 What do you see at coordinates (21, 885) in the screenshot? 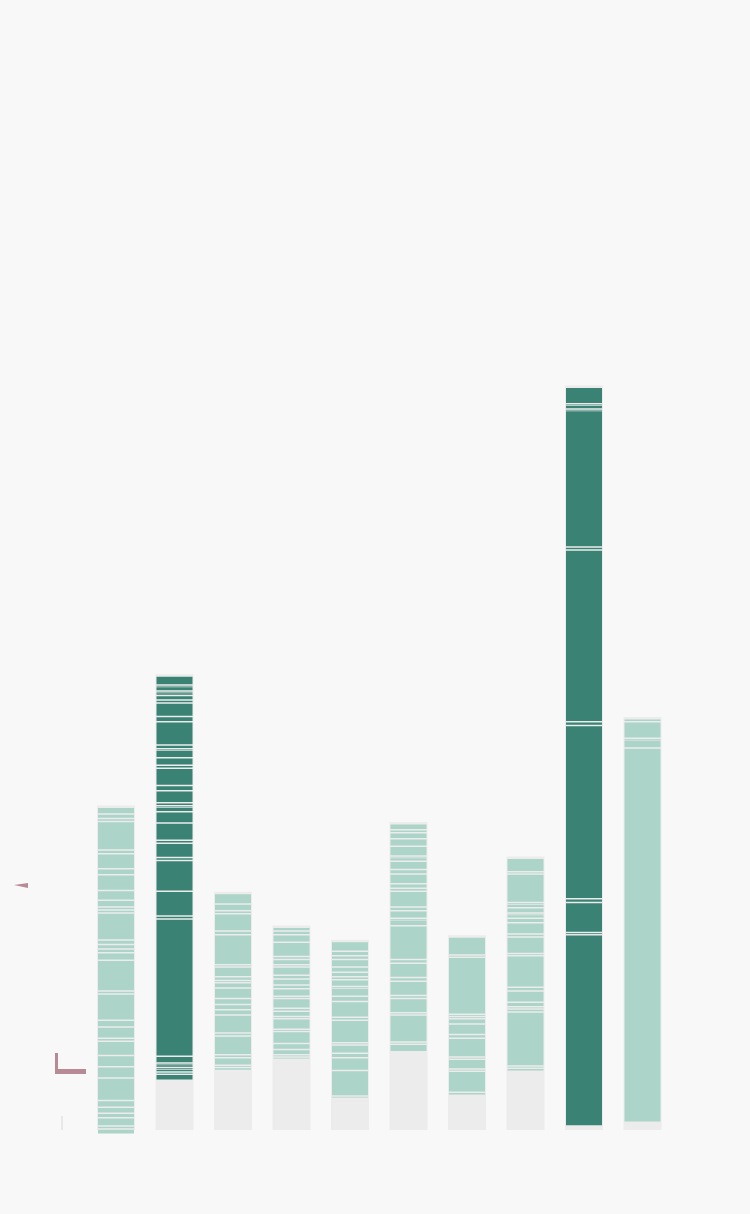
I see `edge-notch-marker` at bounding box center [21, 885].